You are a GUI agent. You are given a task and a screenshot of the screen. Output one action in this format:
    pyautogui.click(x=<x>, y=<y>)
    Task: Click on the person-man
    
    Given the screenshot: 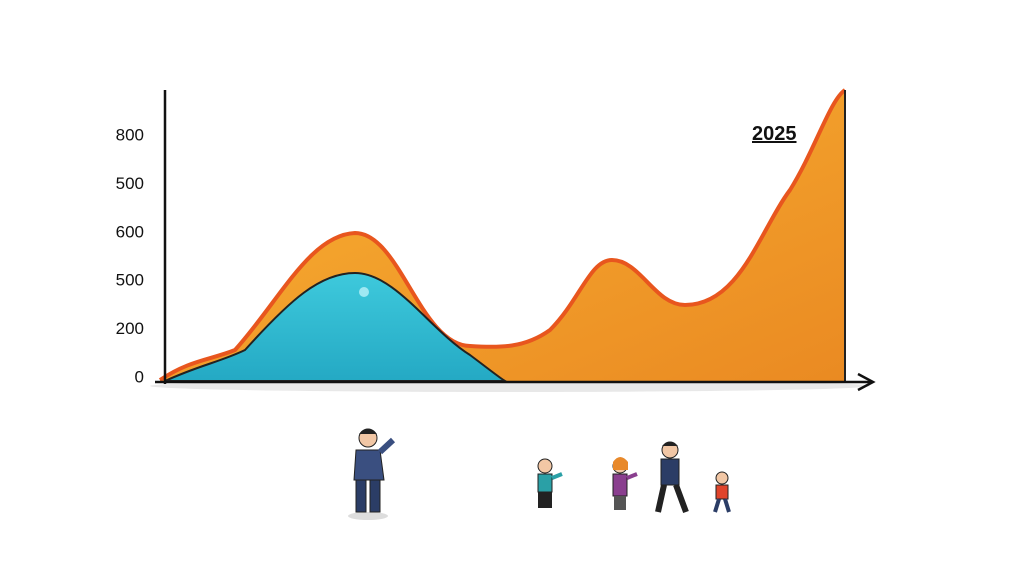 What is the action you would take?
    pyautogui.click(x=372, y=474)
    